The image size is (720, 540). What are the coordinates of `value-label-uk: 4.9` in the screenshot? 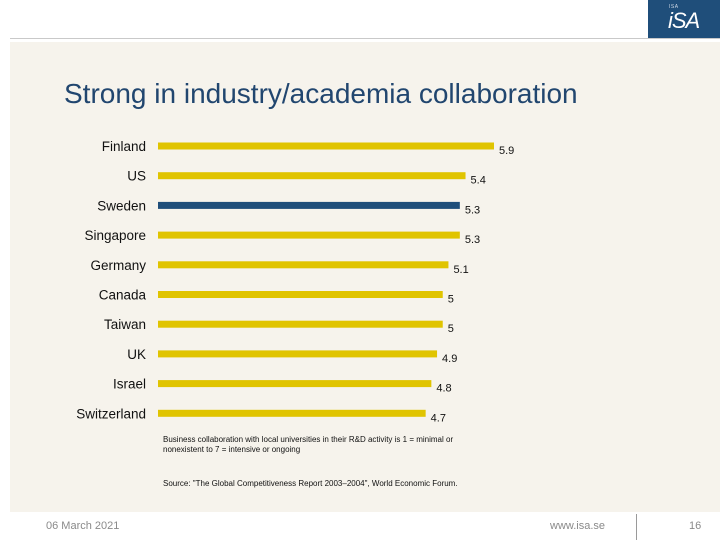 It's located at (449, 359).